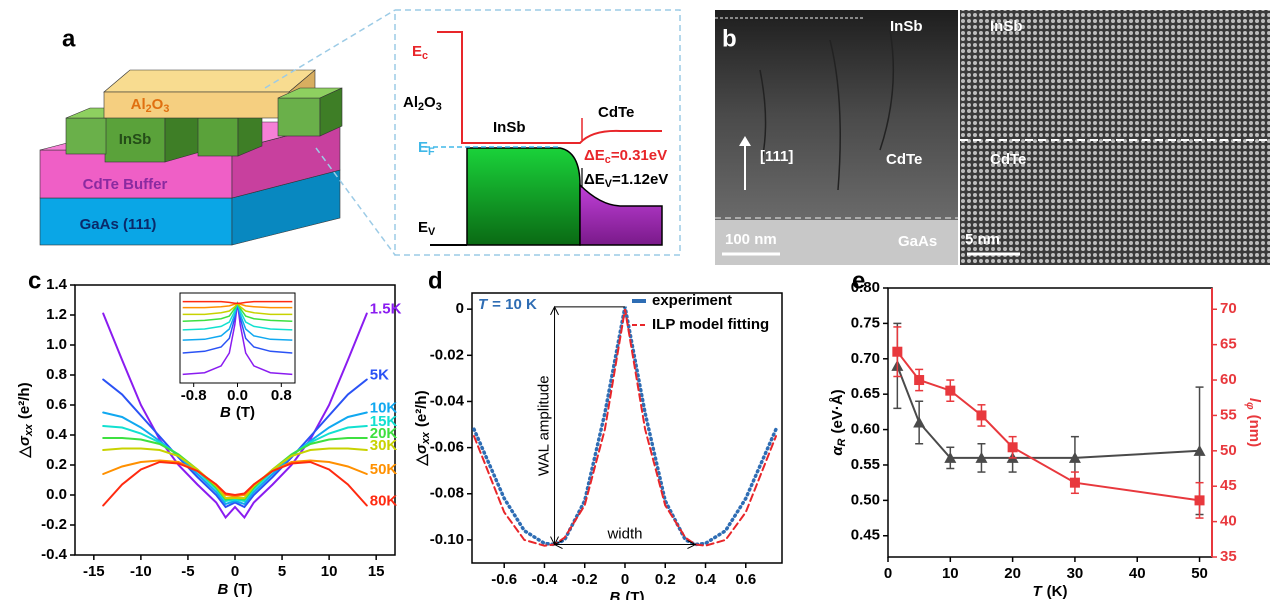 Image resolution: width=1274 pixels, height=600 pixels. What do you see at coordinates (1228, 485) in the screenshot?
I see `y2-tick-label: 45` at bounding box center [1228, 485].